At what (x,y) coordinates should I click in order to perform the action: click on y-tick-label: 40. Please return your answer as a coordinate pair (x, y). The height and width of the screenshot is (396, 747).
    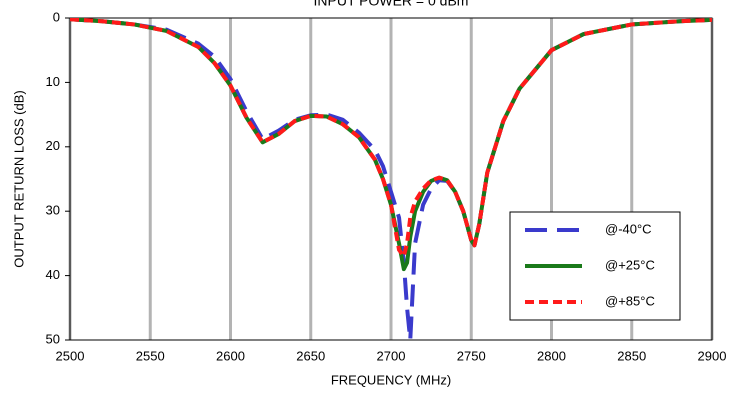
    Looking at the image, I should click on (53, 274).